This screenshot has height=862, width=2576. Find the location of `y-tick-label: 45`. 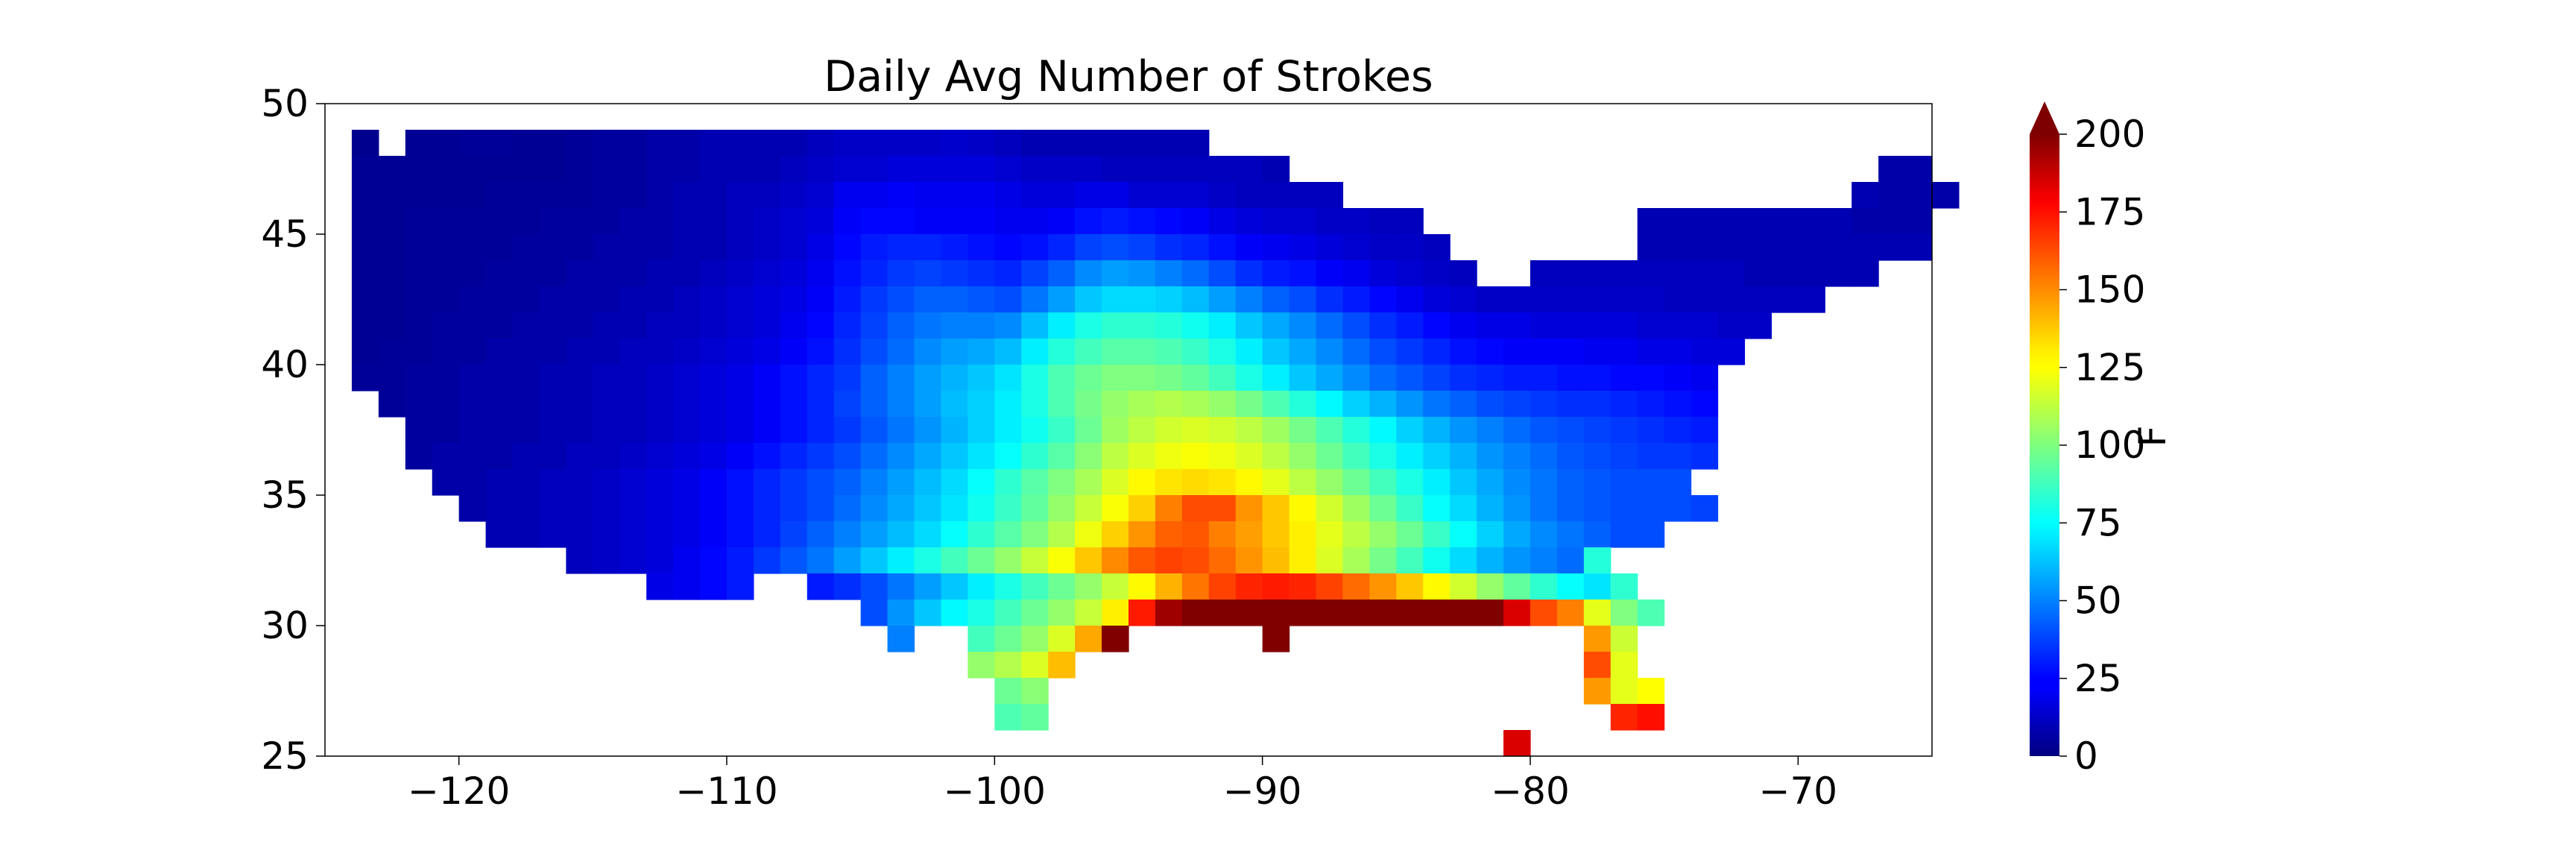

y-tick-label: 45 is located at coordinates (285, 234).